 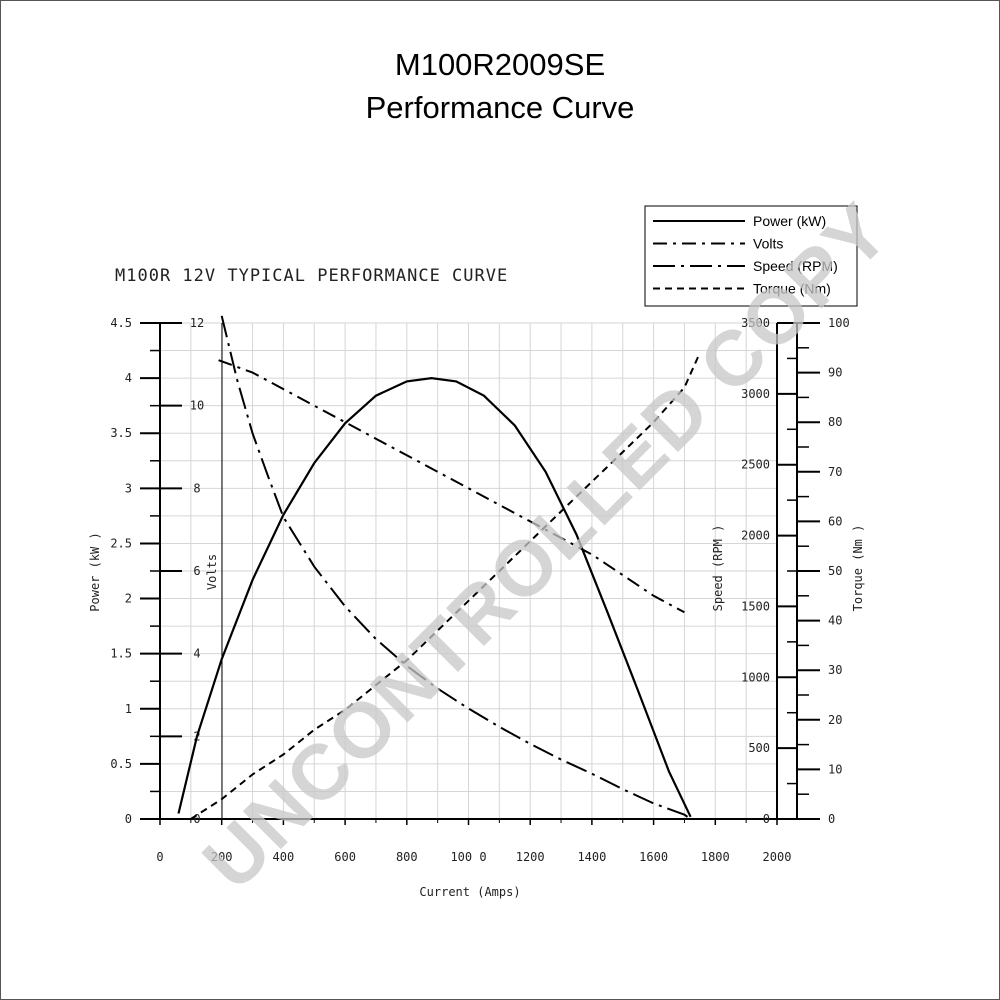 What do you see at coordinates (755, 465) in the screenshot?
I see `speed-tick-label: 2500` at bounding box center [755, 465].